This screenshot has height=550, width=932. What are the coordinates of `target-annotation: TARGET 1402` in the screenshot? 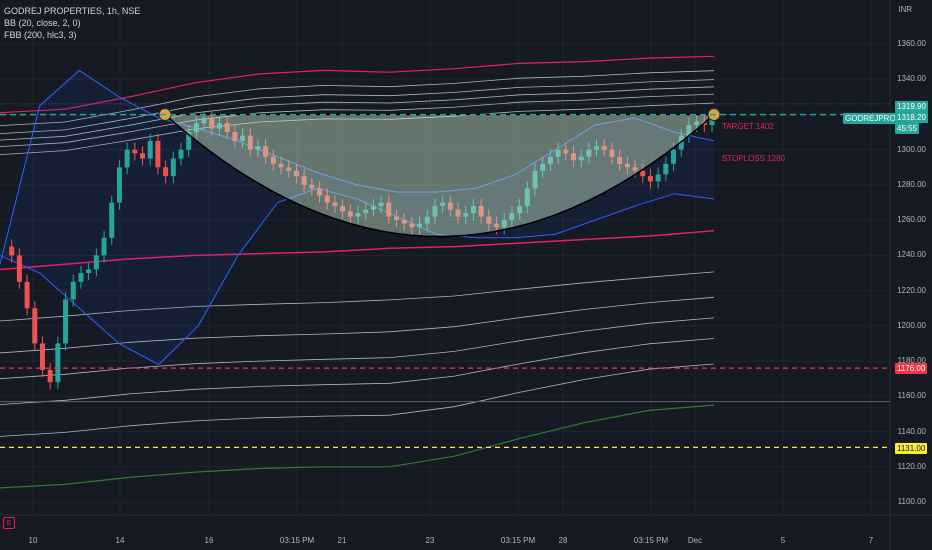 It's located at (748, 126).